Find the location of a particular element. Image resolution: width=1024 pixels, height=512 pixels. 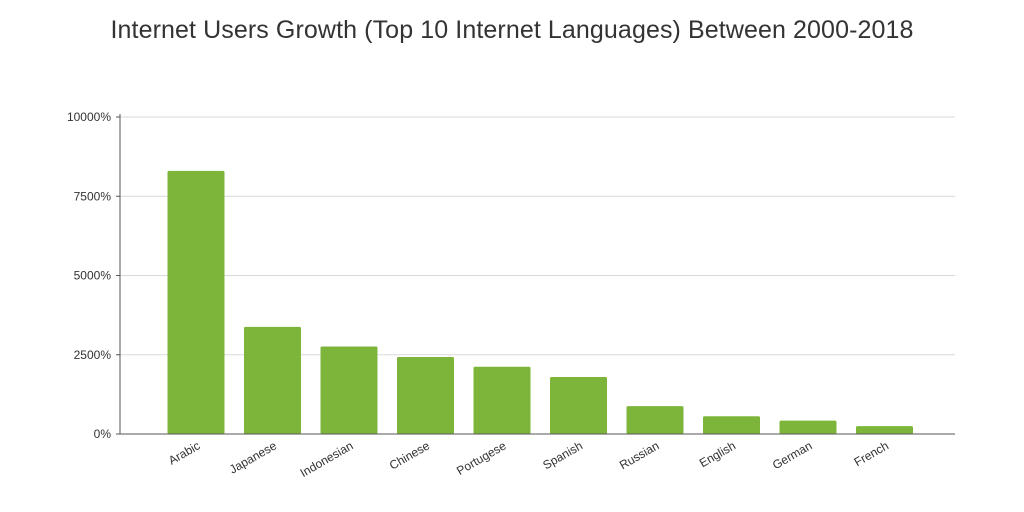

bar-japanese is located at coordinates (272, 380).